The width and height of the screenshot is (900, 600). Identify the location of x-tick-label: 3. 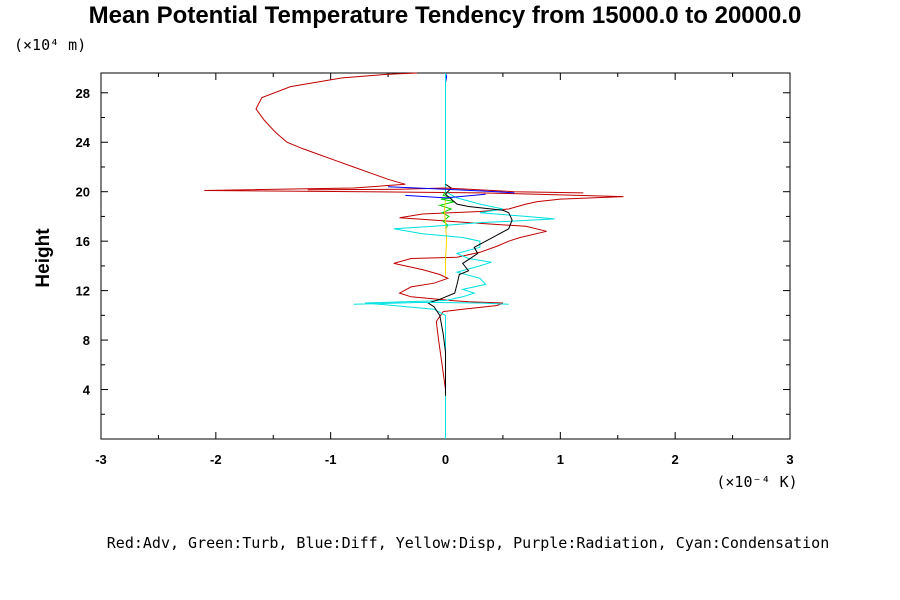
(789, 459).